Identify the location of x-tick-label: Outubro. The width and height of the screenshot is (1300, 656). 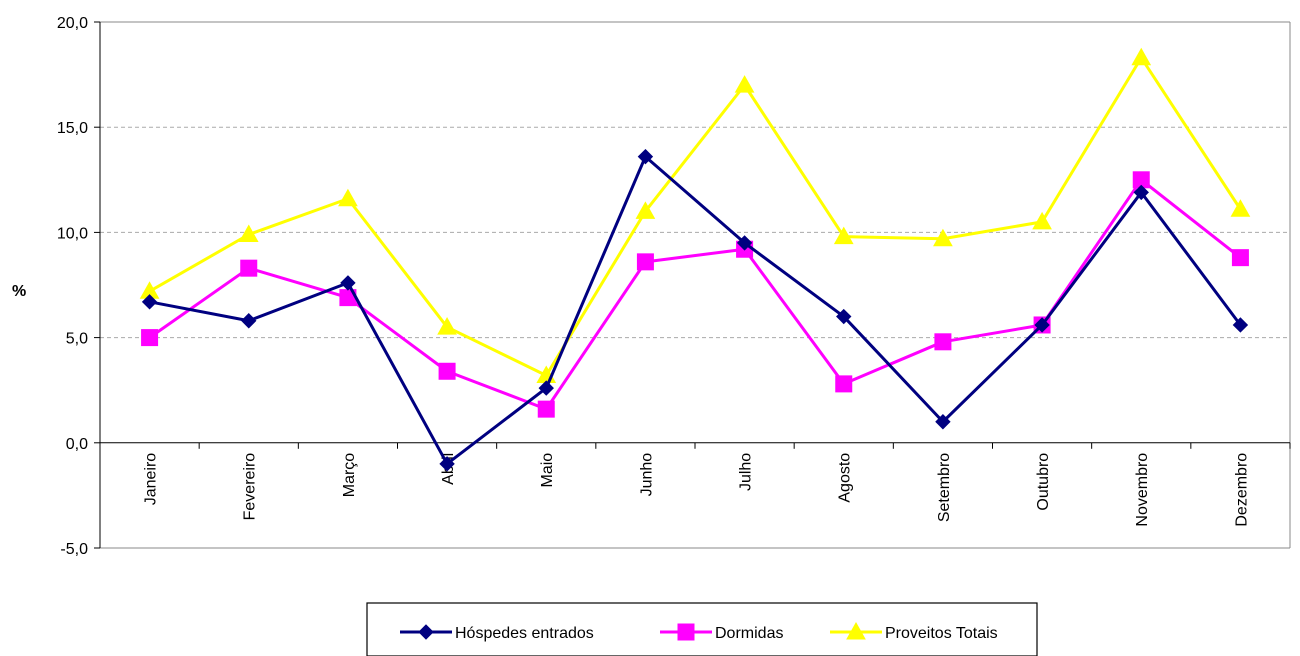
(1043, 482).